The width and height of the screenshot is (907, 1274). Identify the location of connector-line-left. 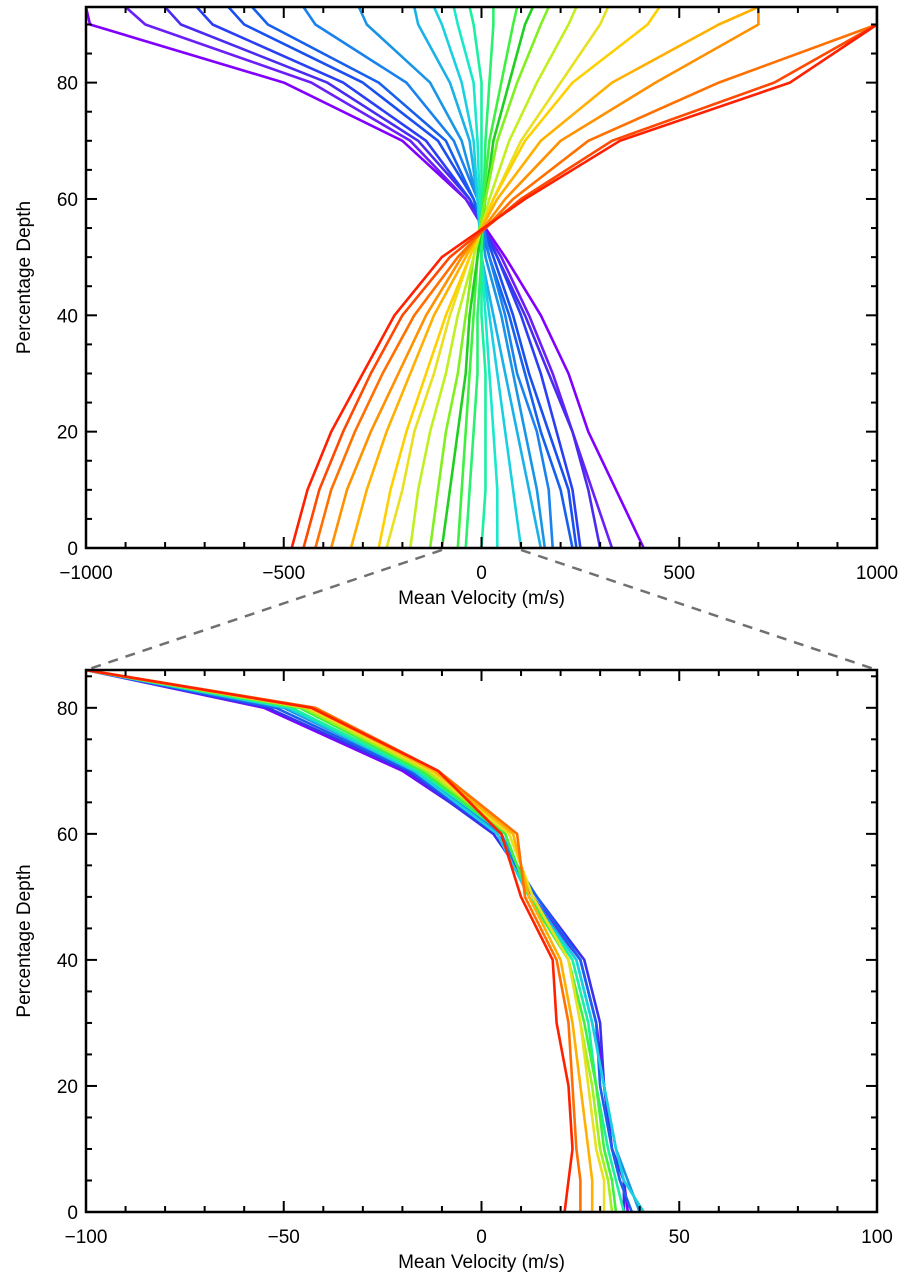
(264, 610).